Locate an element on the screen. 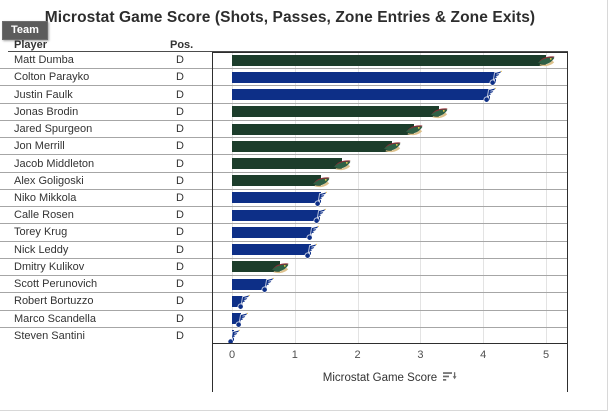  player-row: Jon Merrill D is located at coordinates (284, 147).